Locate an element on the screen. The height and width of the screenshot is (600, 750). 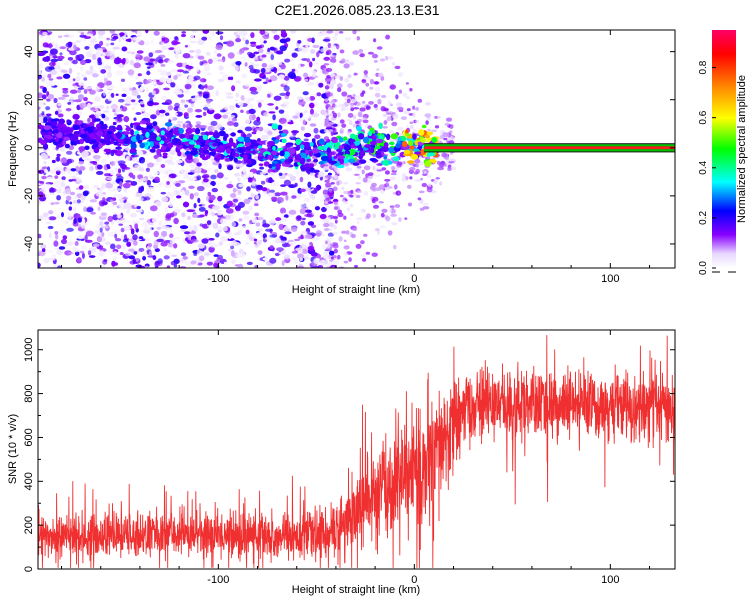
snr-y-label: SNR (10 * v/v) is located at coordinates (13, 449).